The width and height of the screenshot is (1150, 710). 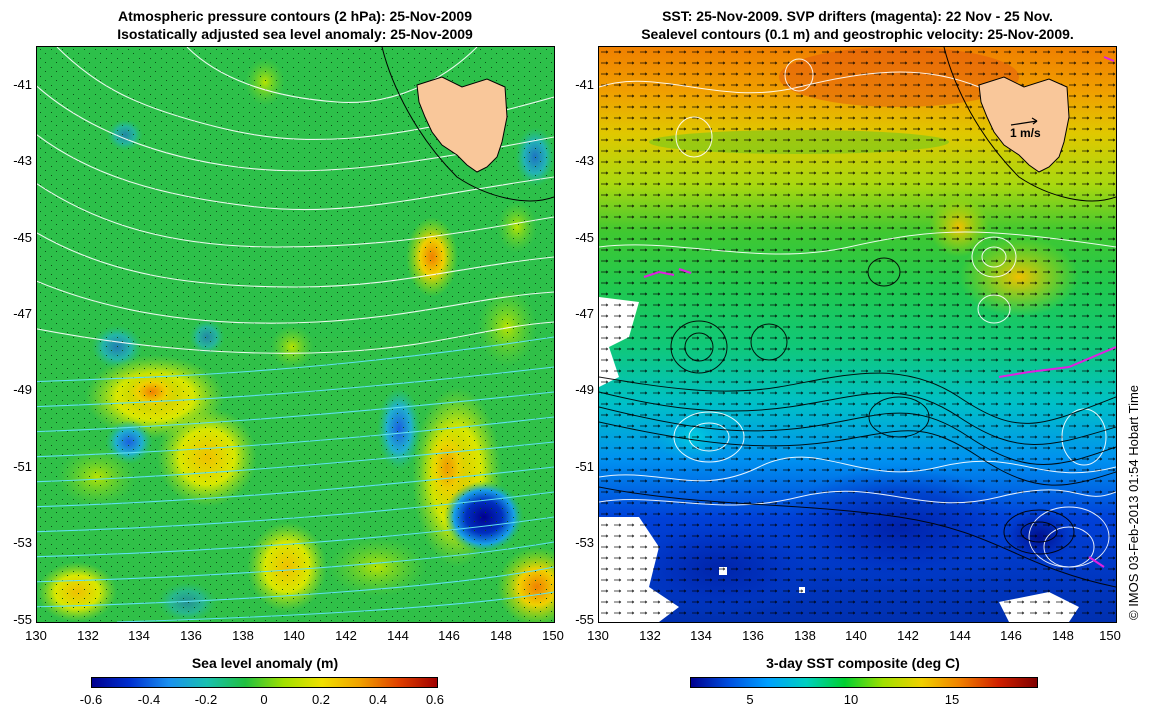 I want to click on cbar-tick: 5, so click(x=750, y=699).